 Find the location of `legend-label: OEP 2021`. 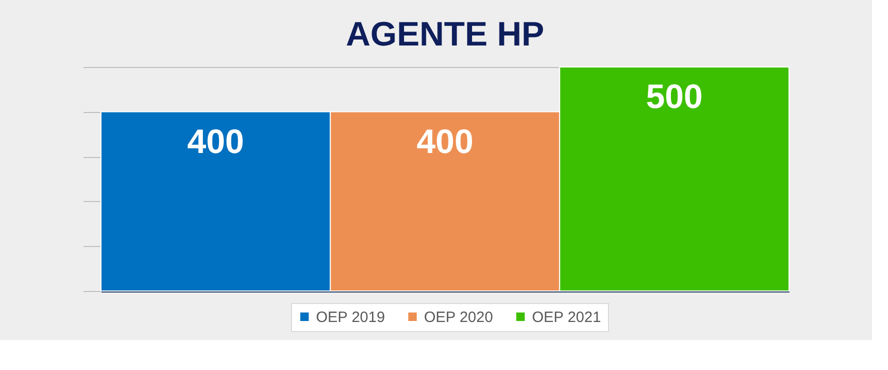

legend-label: OEP 2021 is located at coordinates (566, 317).